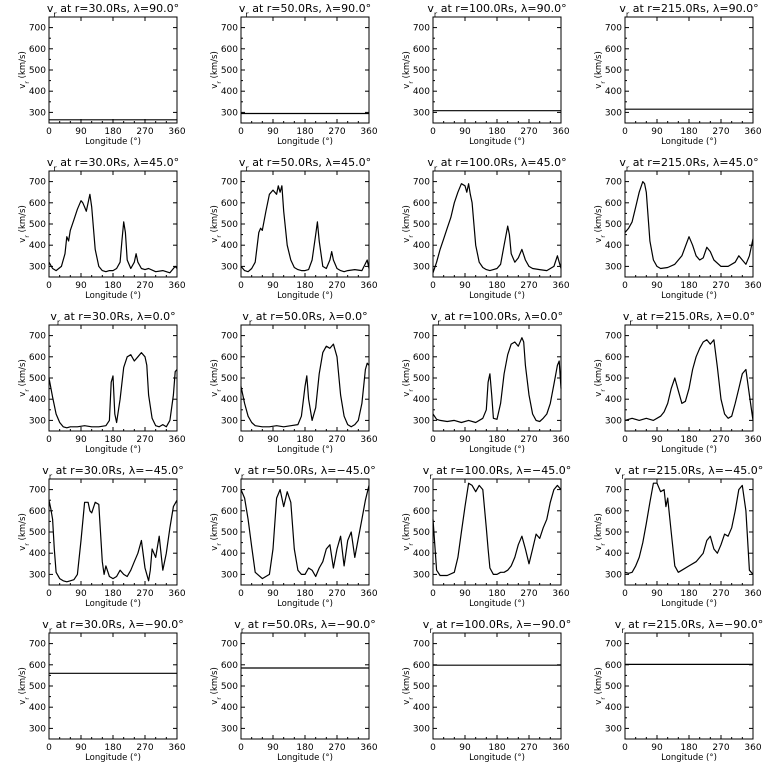  What do you see at coordinates (112, 318) in the screenshot?
I see `chart-title: vr at r=30.0Rs, λ=0.0°` at bounding box center [112, 318].